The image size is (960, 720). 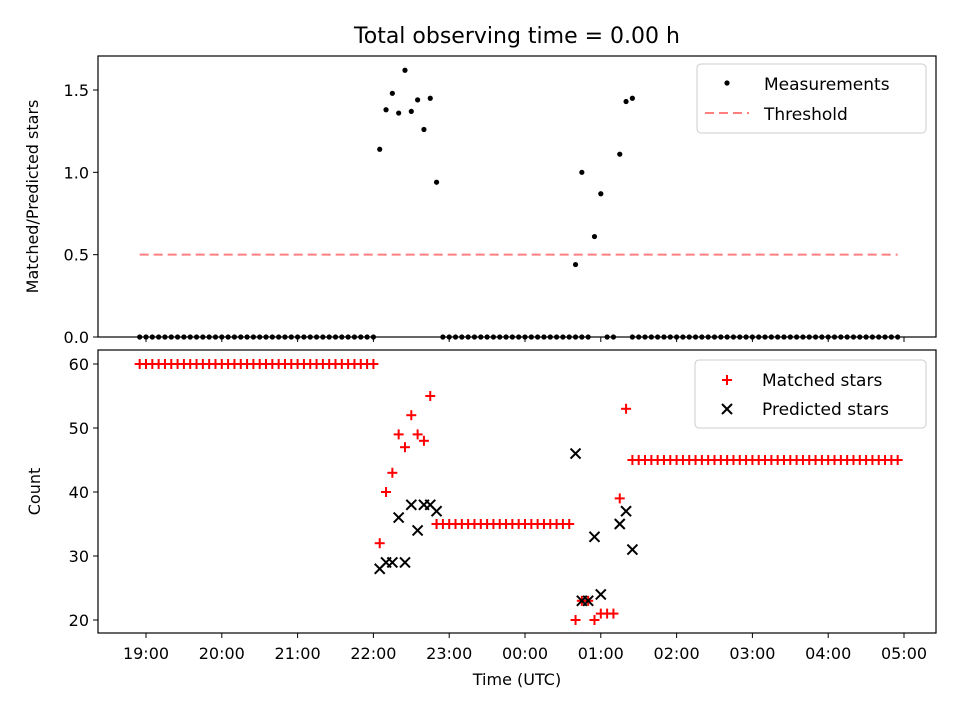 I want to click on x-tick-label: 00:00, so click(x=525, y=653).